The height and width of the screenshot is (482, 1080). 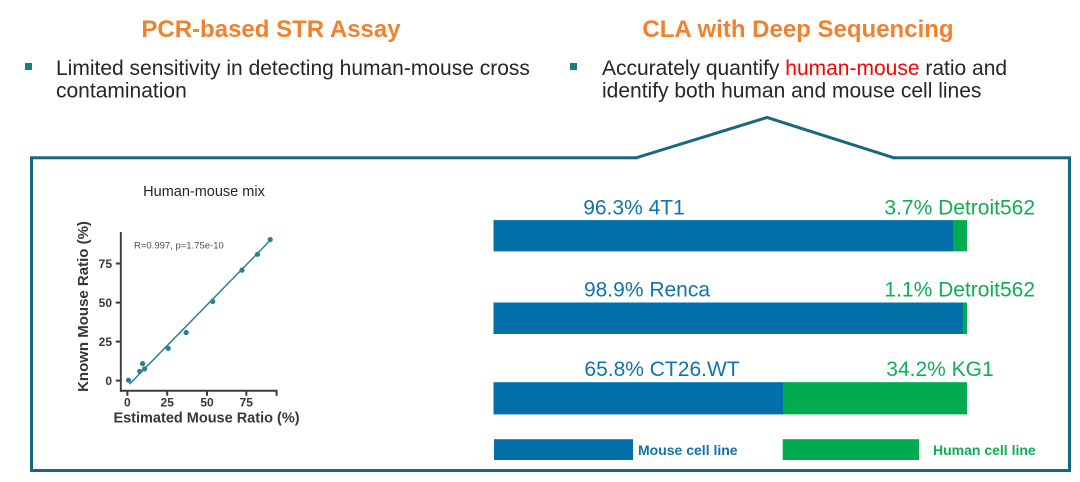 What do you see at coordinates (939, 369) in the screenshot?
I see `svg-text: 34.2% KG1` at bounding box center [939, 369].